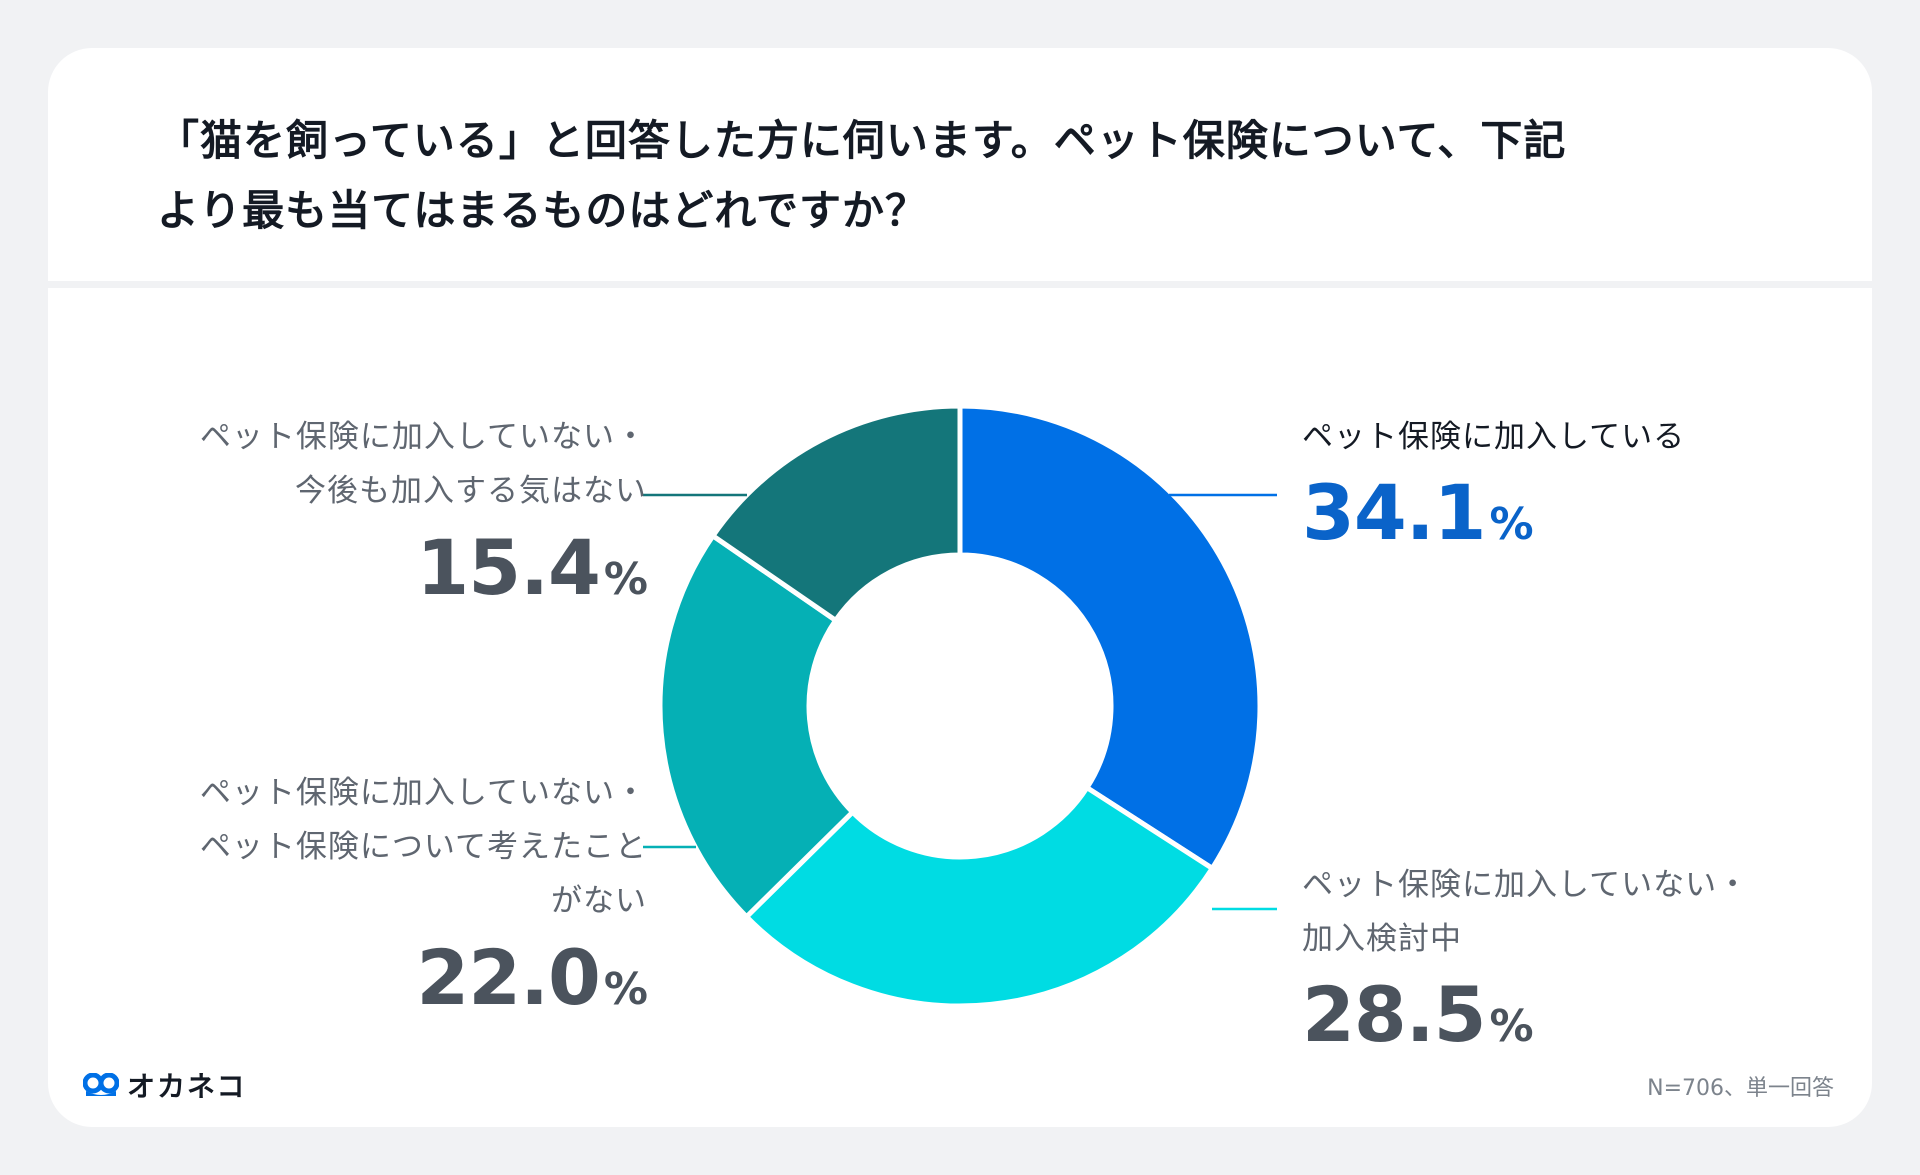  Describe the element at coordinates (508, 977) in the screenshot. I see `value-number: 22.0` at that location.